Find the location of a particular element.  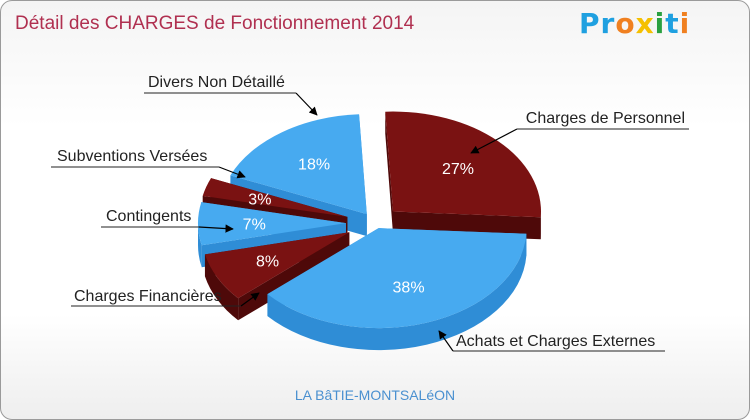

proxiti-logo: Proxiti is located at coordinates (635, 23).